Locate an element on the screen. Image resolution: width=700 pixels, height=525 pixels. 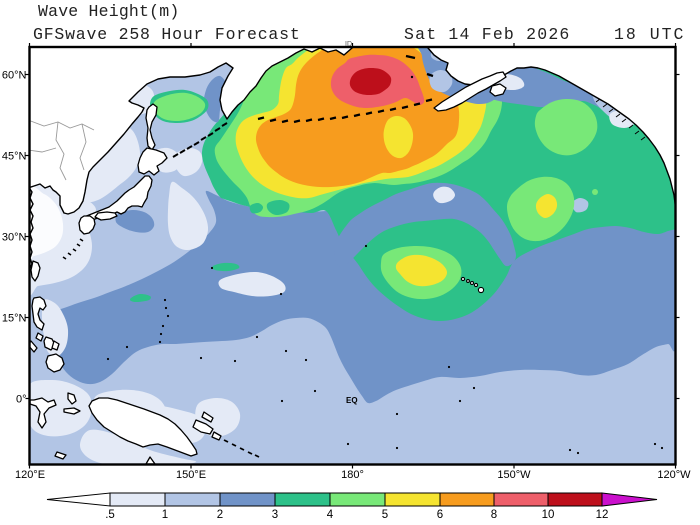
svg-text: Wave Height(m) is located at coordinates (108, 11).